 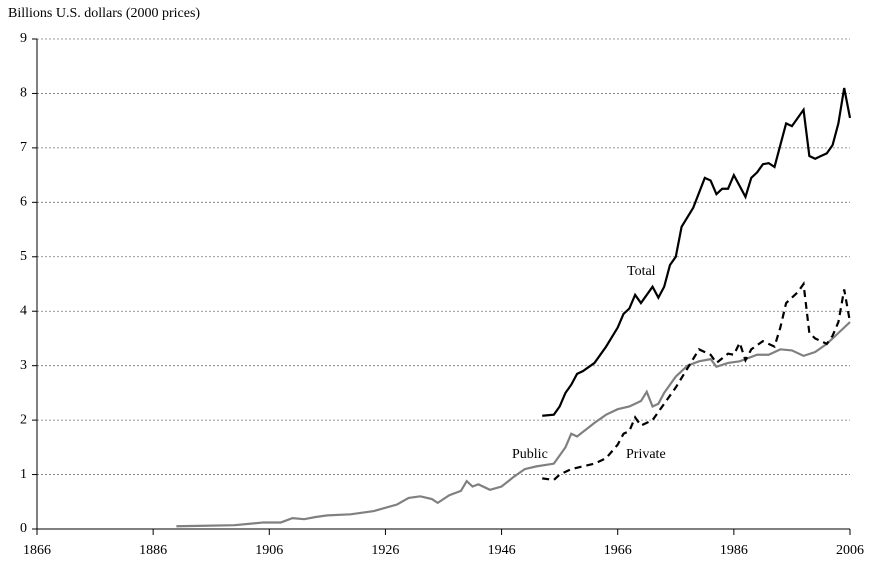 I want to click on annotation: Private, so click(x=646, y=454).